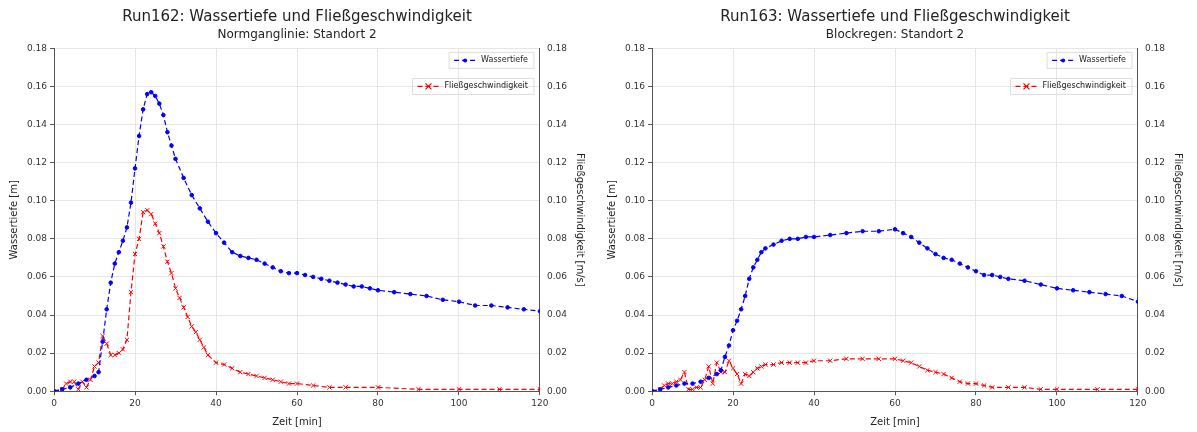 The image size is (1197, 432). Describe the element at coordinates (895, 15) in the screenshot. I see `chart-title: Run163: Wassertiefe und Fließgeschwindigkeit` at that location.